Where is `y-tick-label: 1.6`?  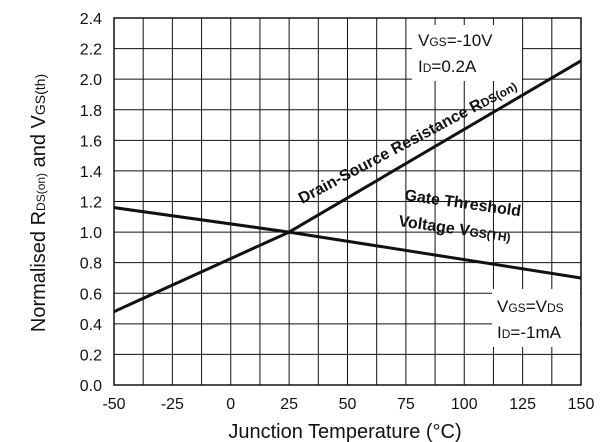 y-tick-label: 1.6 is located at coordinates (91, 141).